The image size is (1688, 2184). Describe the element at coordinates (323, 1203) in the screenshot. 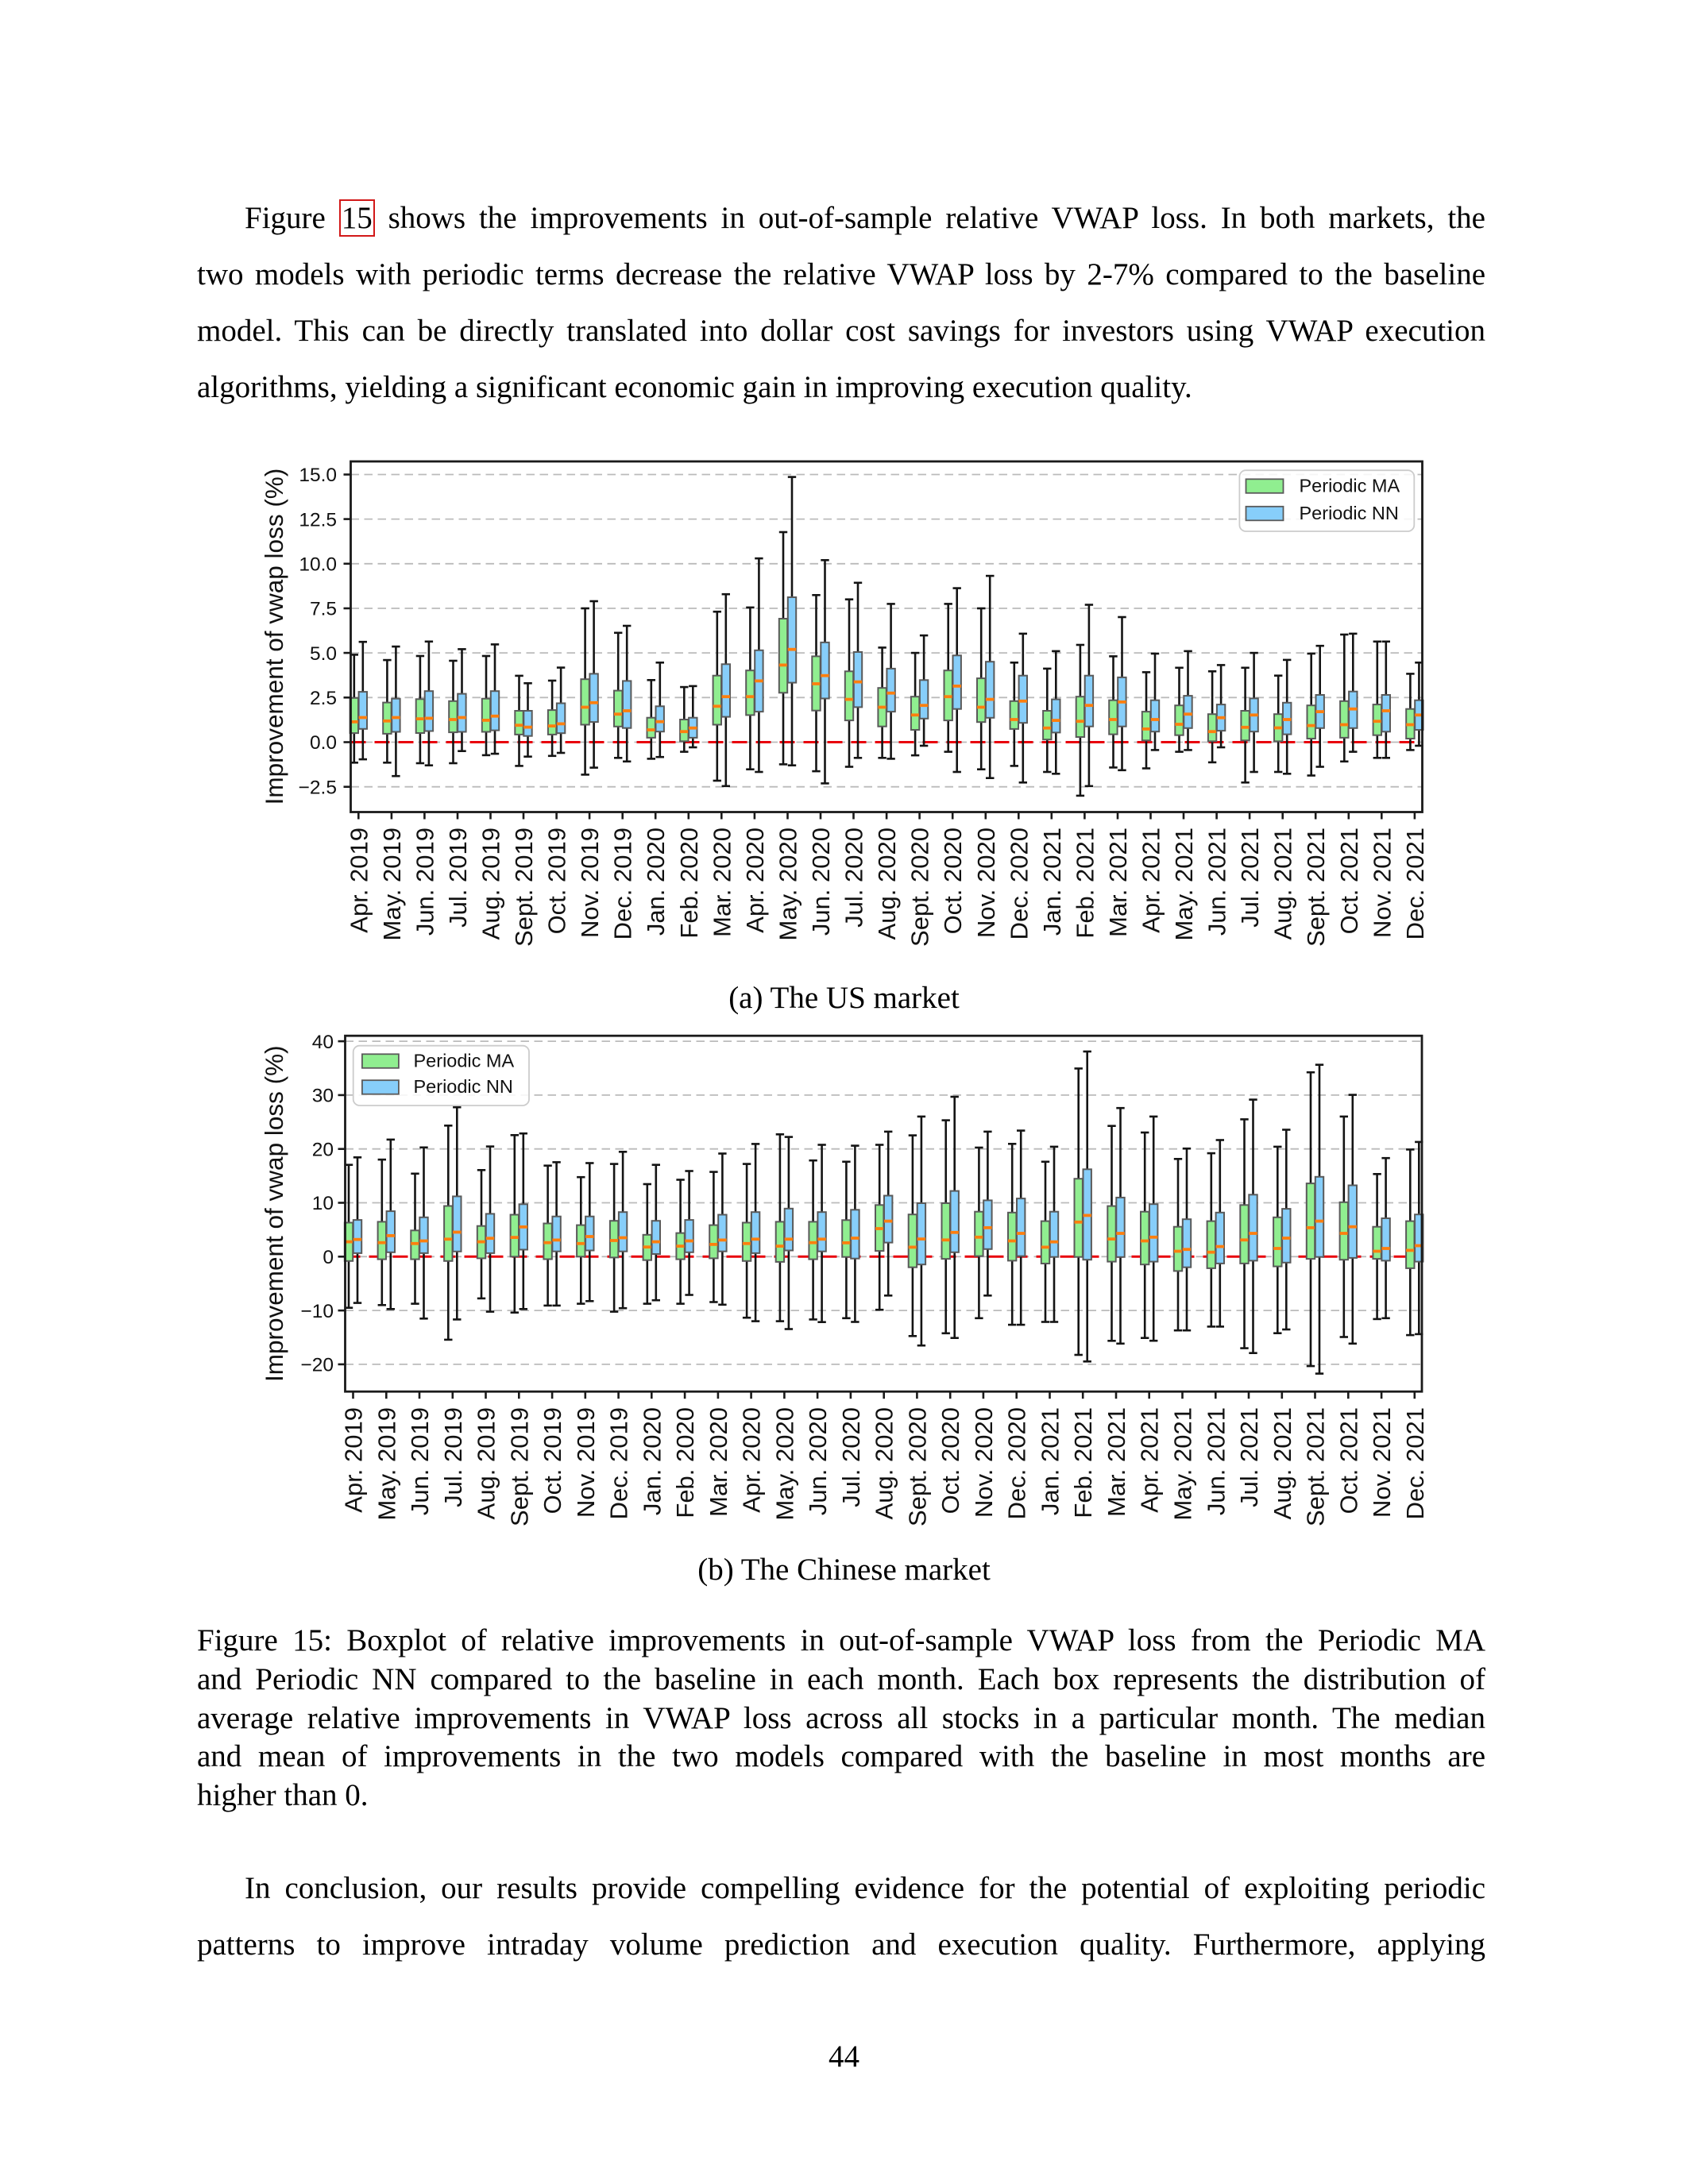

I see `svg-text: 10` at that location.